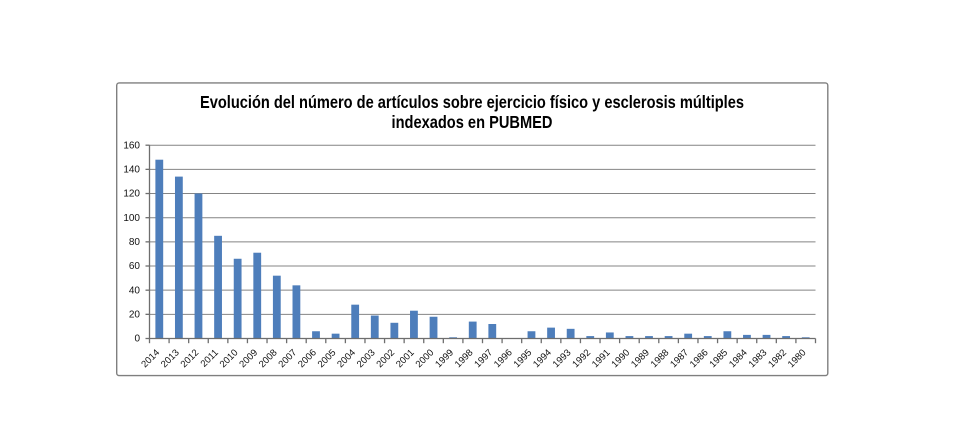 The width and height of the screenshot is (963, 444). Describe the element at coordinates (137, 339) in the screenshot. I see `svg-text: 0` at that location.